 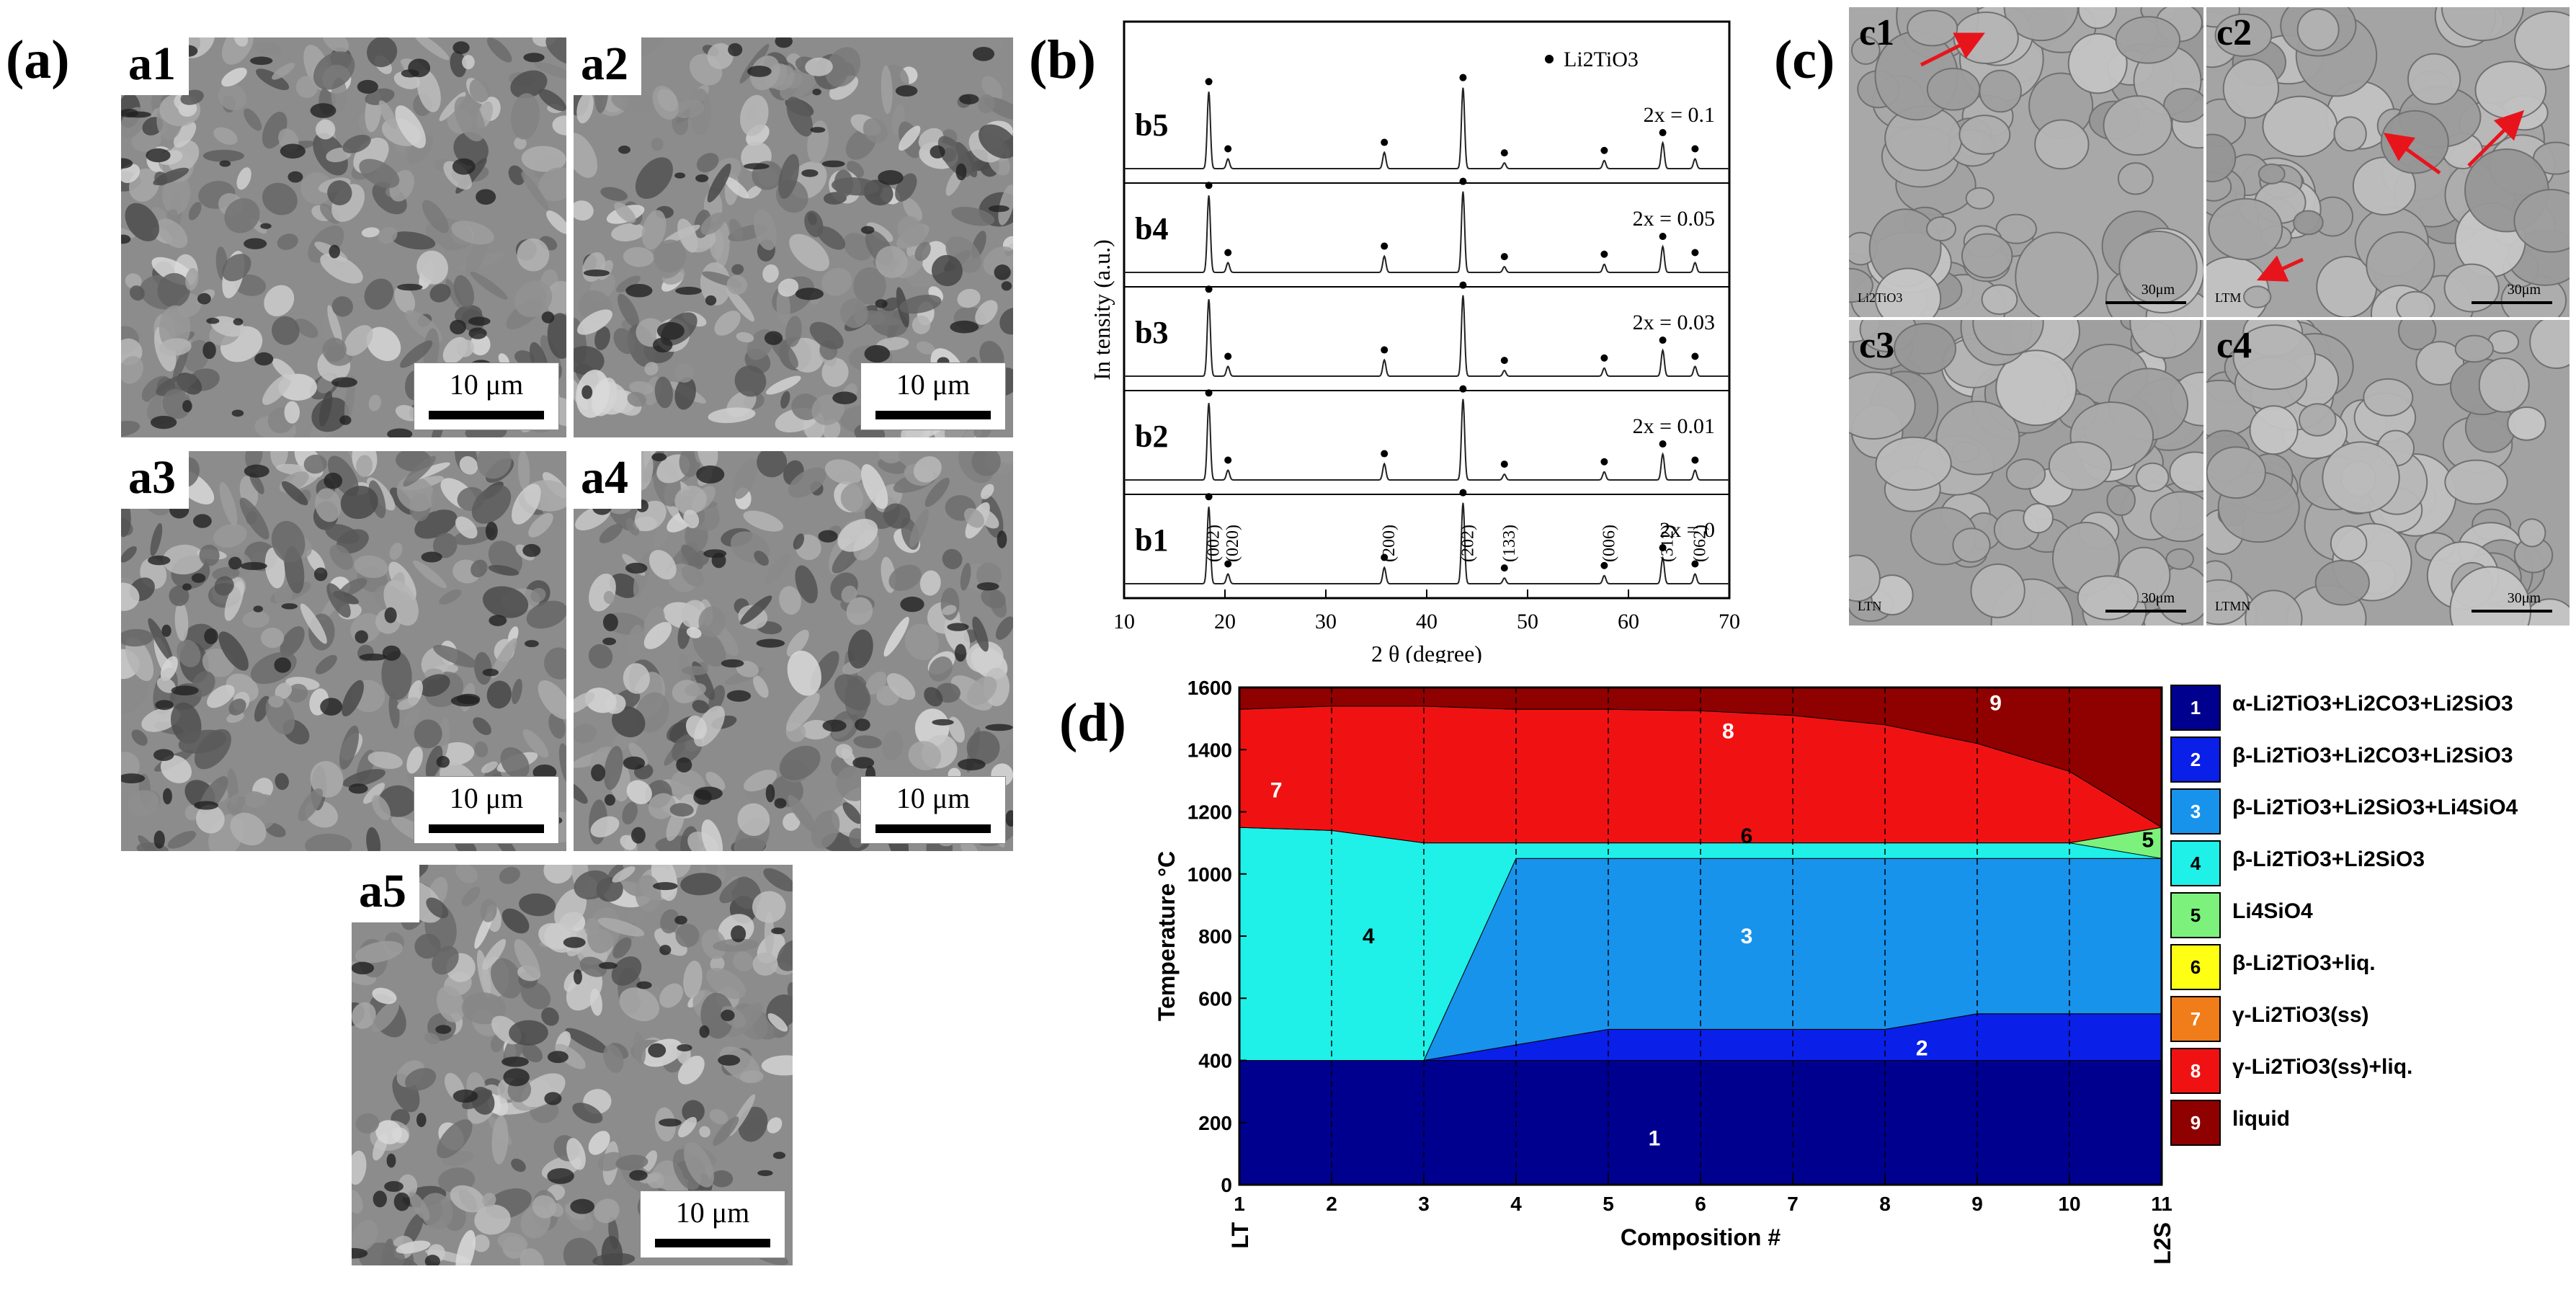 I want to click on legend-item: 7 γ-Li2TiO3(ss), so click(x=2372, y=1019).